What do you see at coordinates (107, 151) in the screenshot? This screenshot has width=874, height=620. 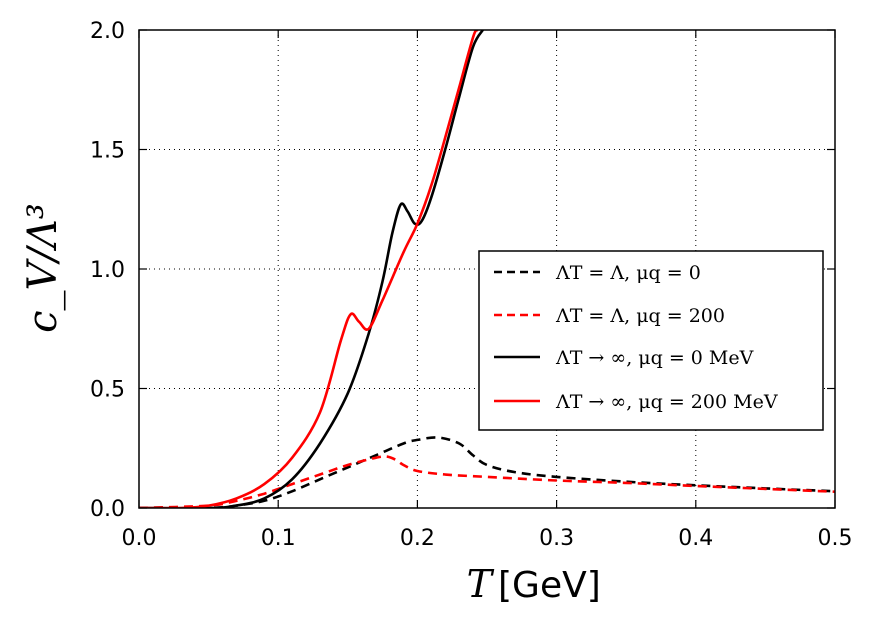 I see `y-tick-label: 1.5` at bounding box center [107, 151].